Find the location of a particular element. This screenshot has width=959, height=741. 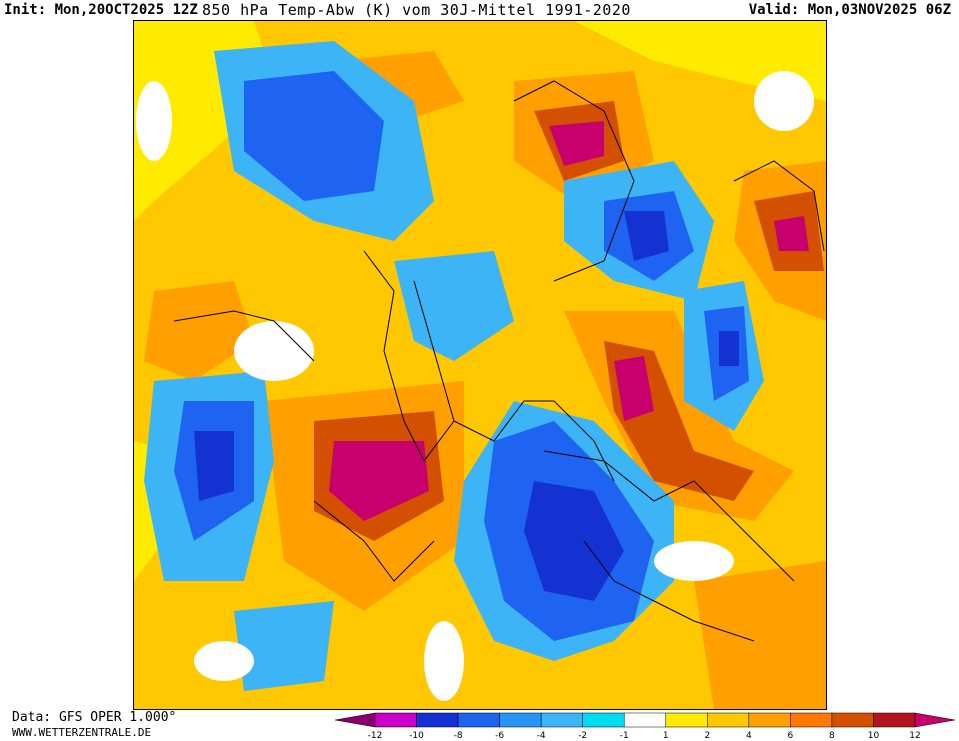

legend-tick-label: -4 is located at coordinates (541, 735).